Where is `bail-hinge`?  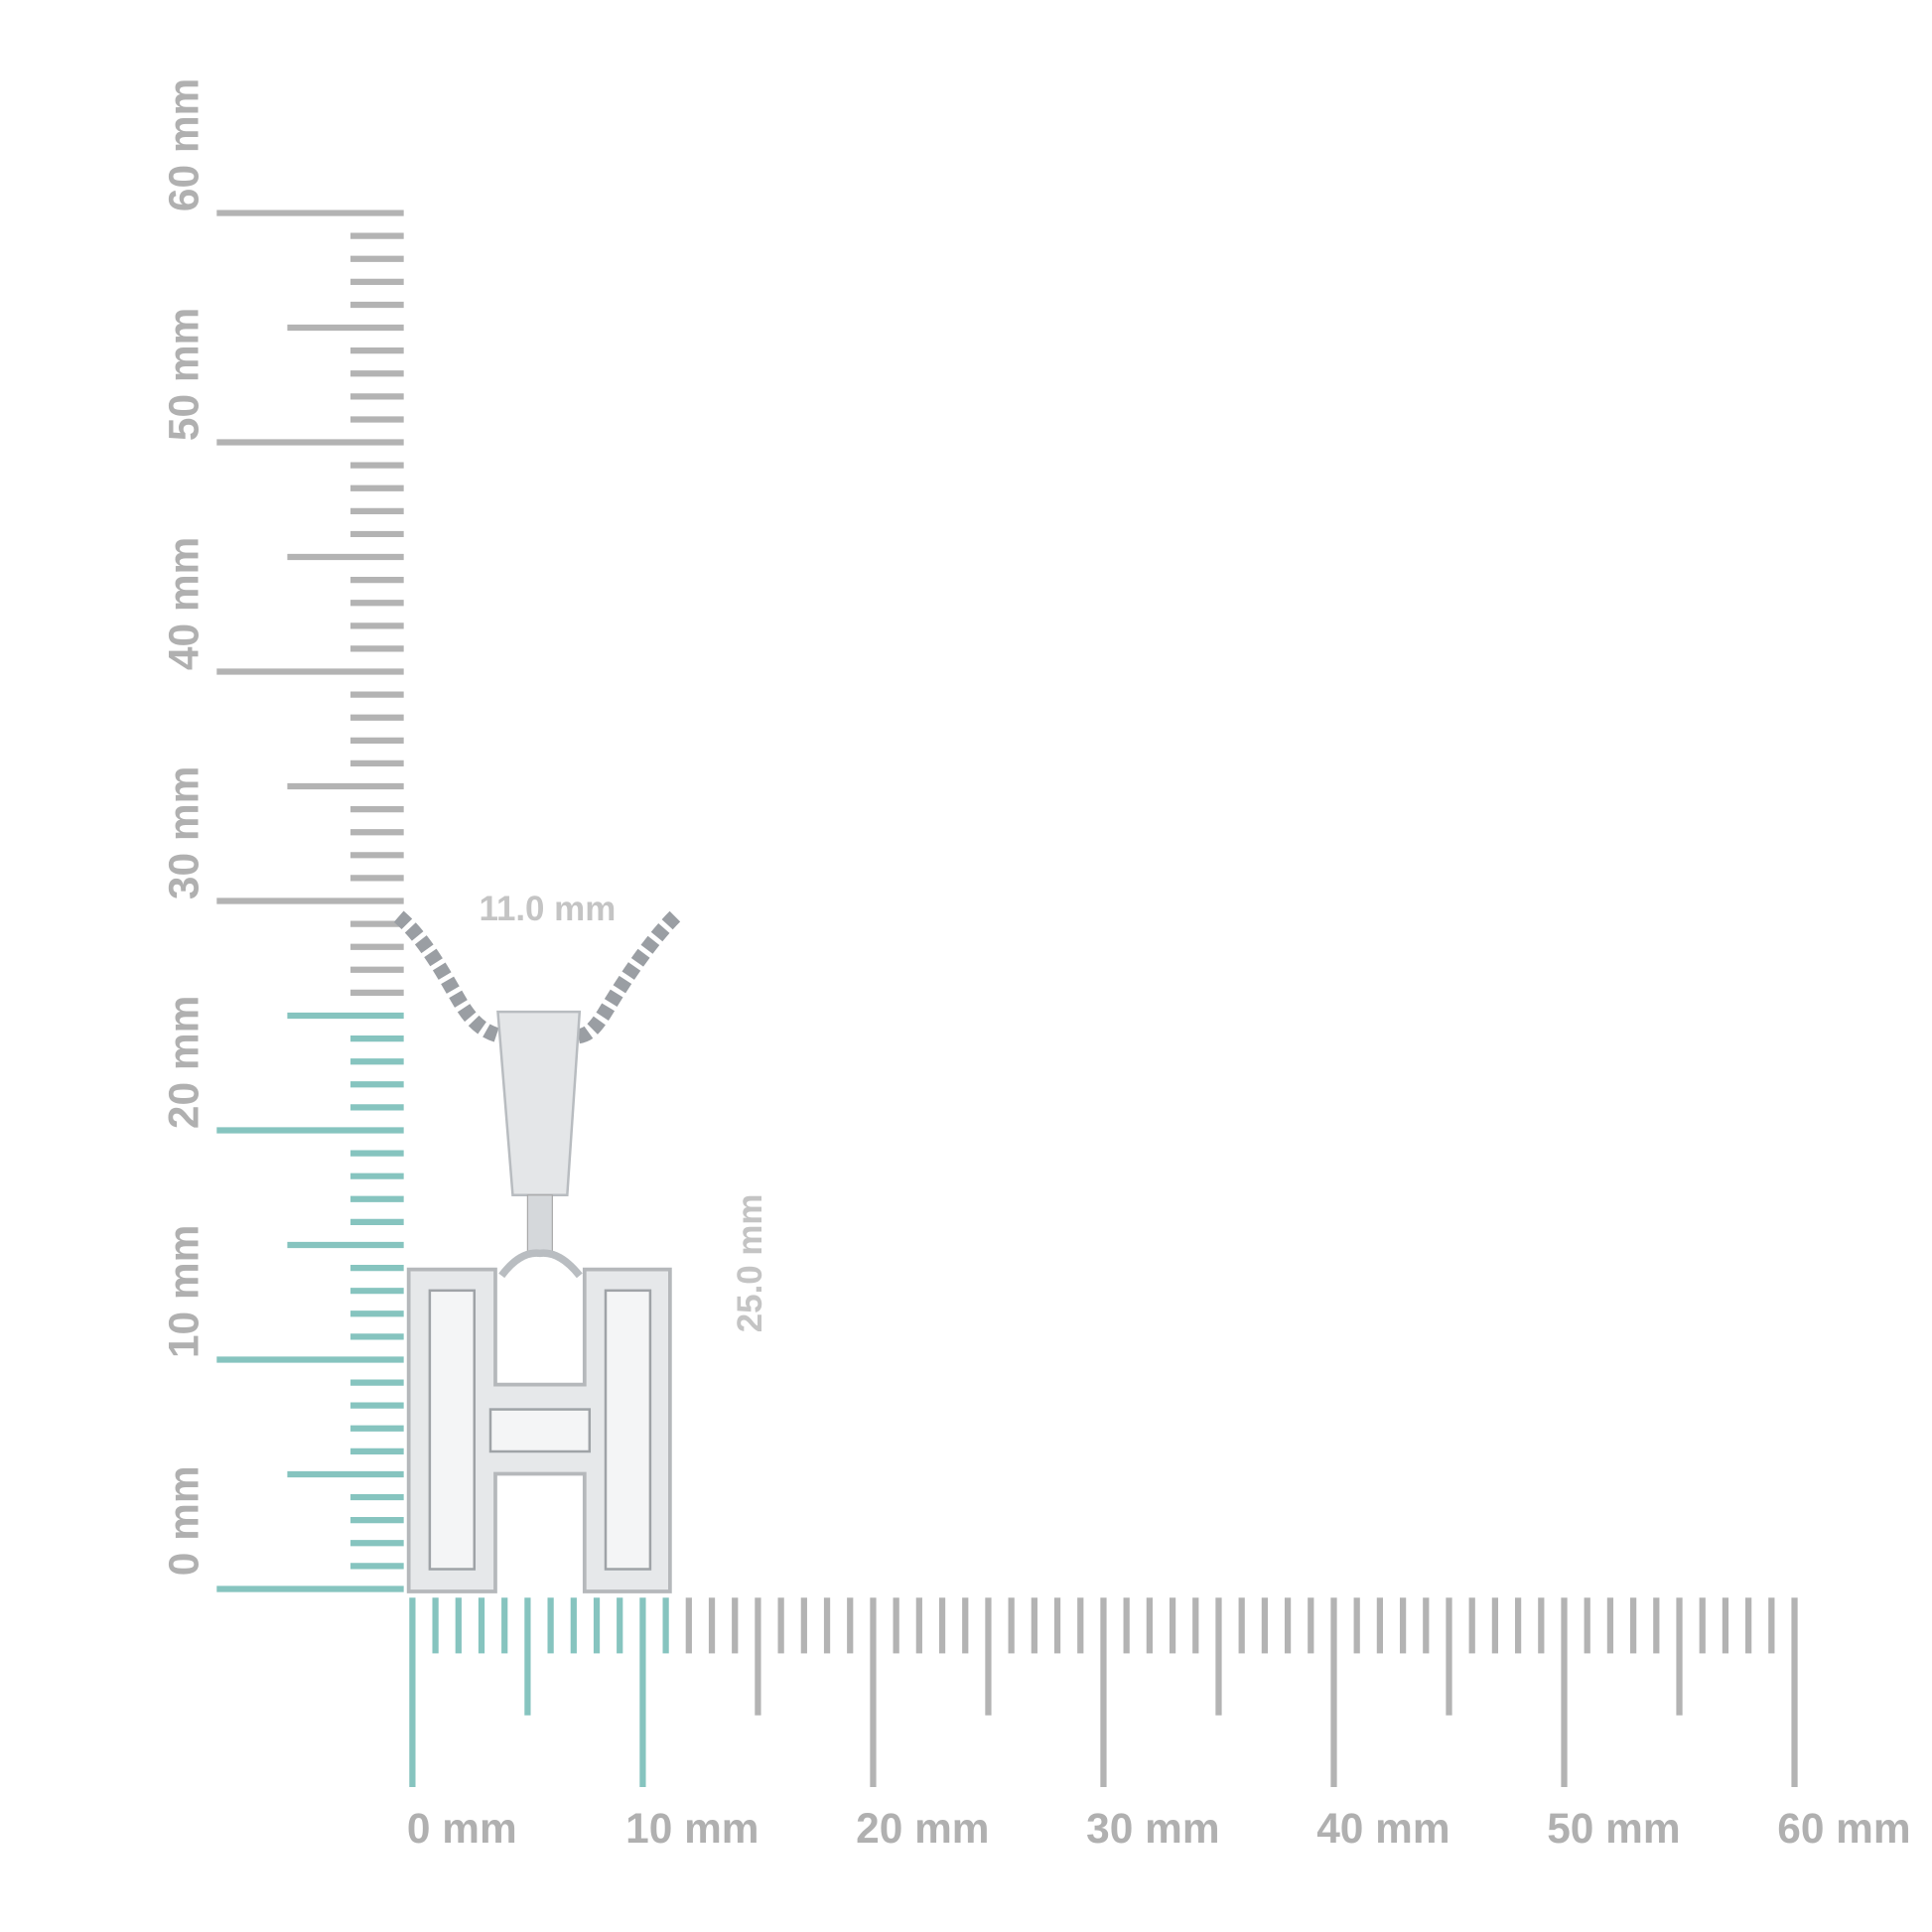
bail-hinge is located at coordinates (540, 1225).